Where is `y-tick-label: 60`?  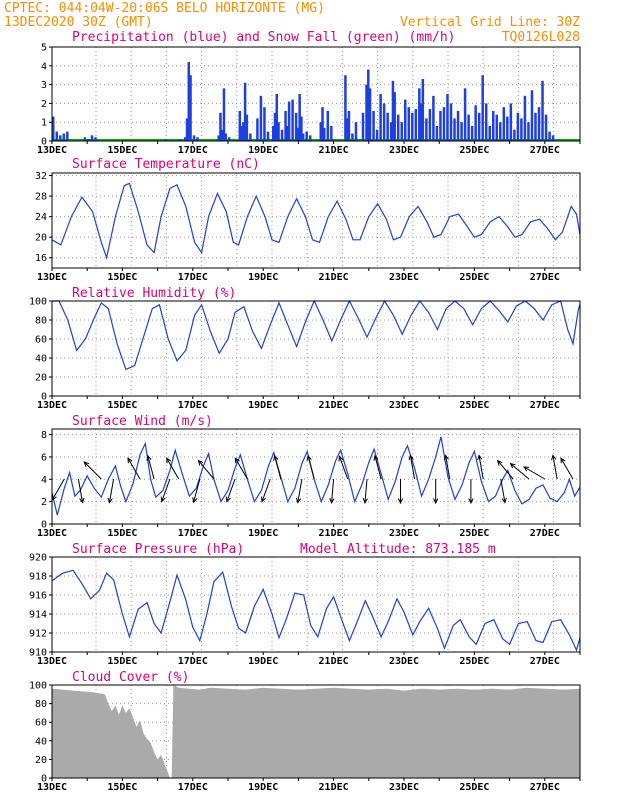 y-tick-label: 60 is located at coordinates (41, 340).